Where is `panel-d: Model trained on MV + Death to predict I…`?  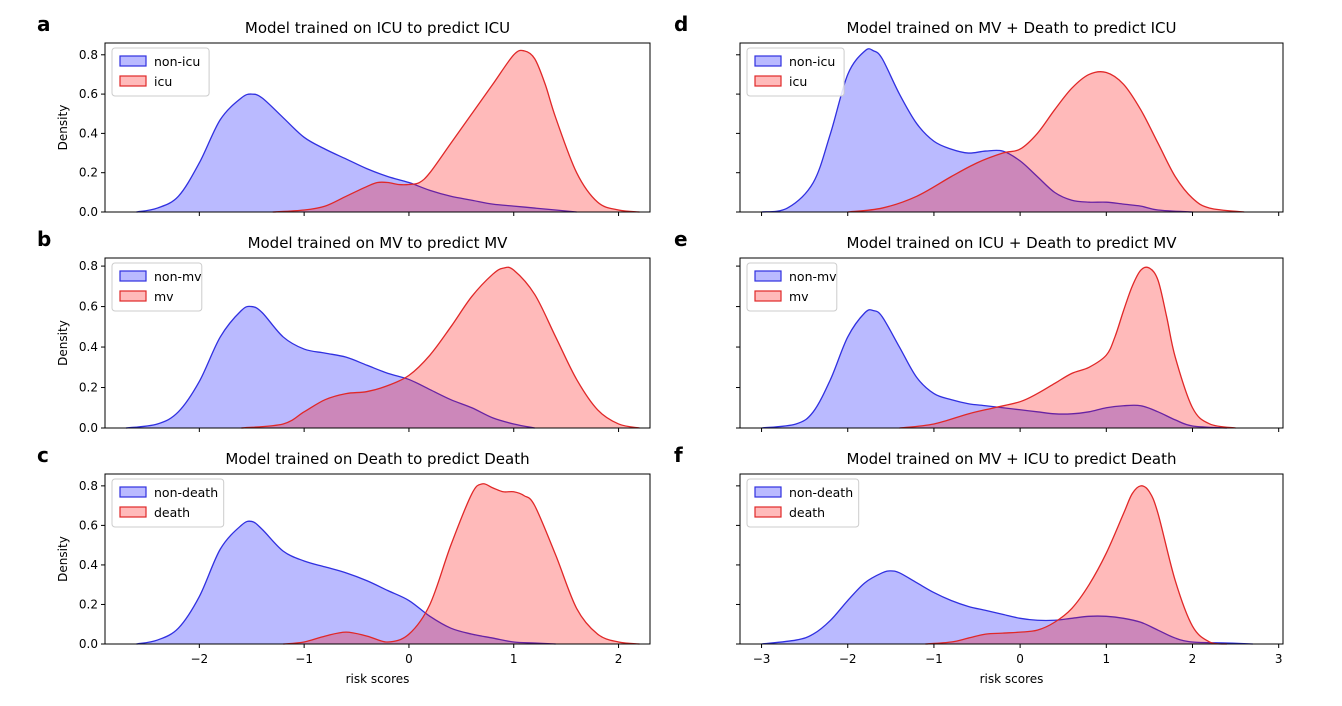 panel-d: Model trained on MV + Death to predict I… is located at coordinates (979, 114).